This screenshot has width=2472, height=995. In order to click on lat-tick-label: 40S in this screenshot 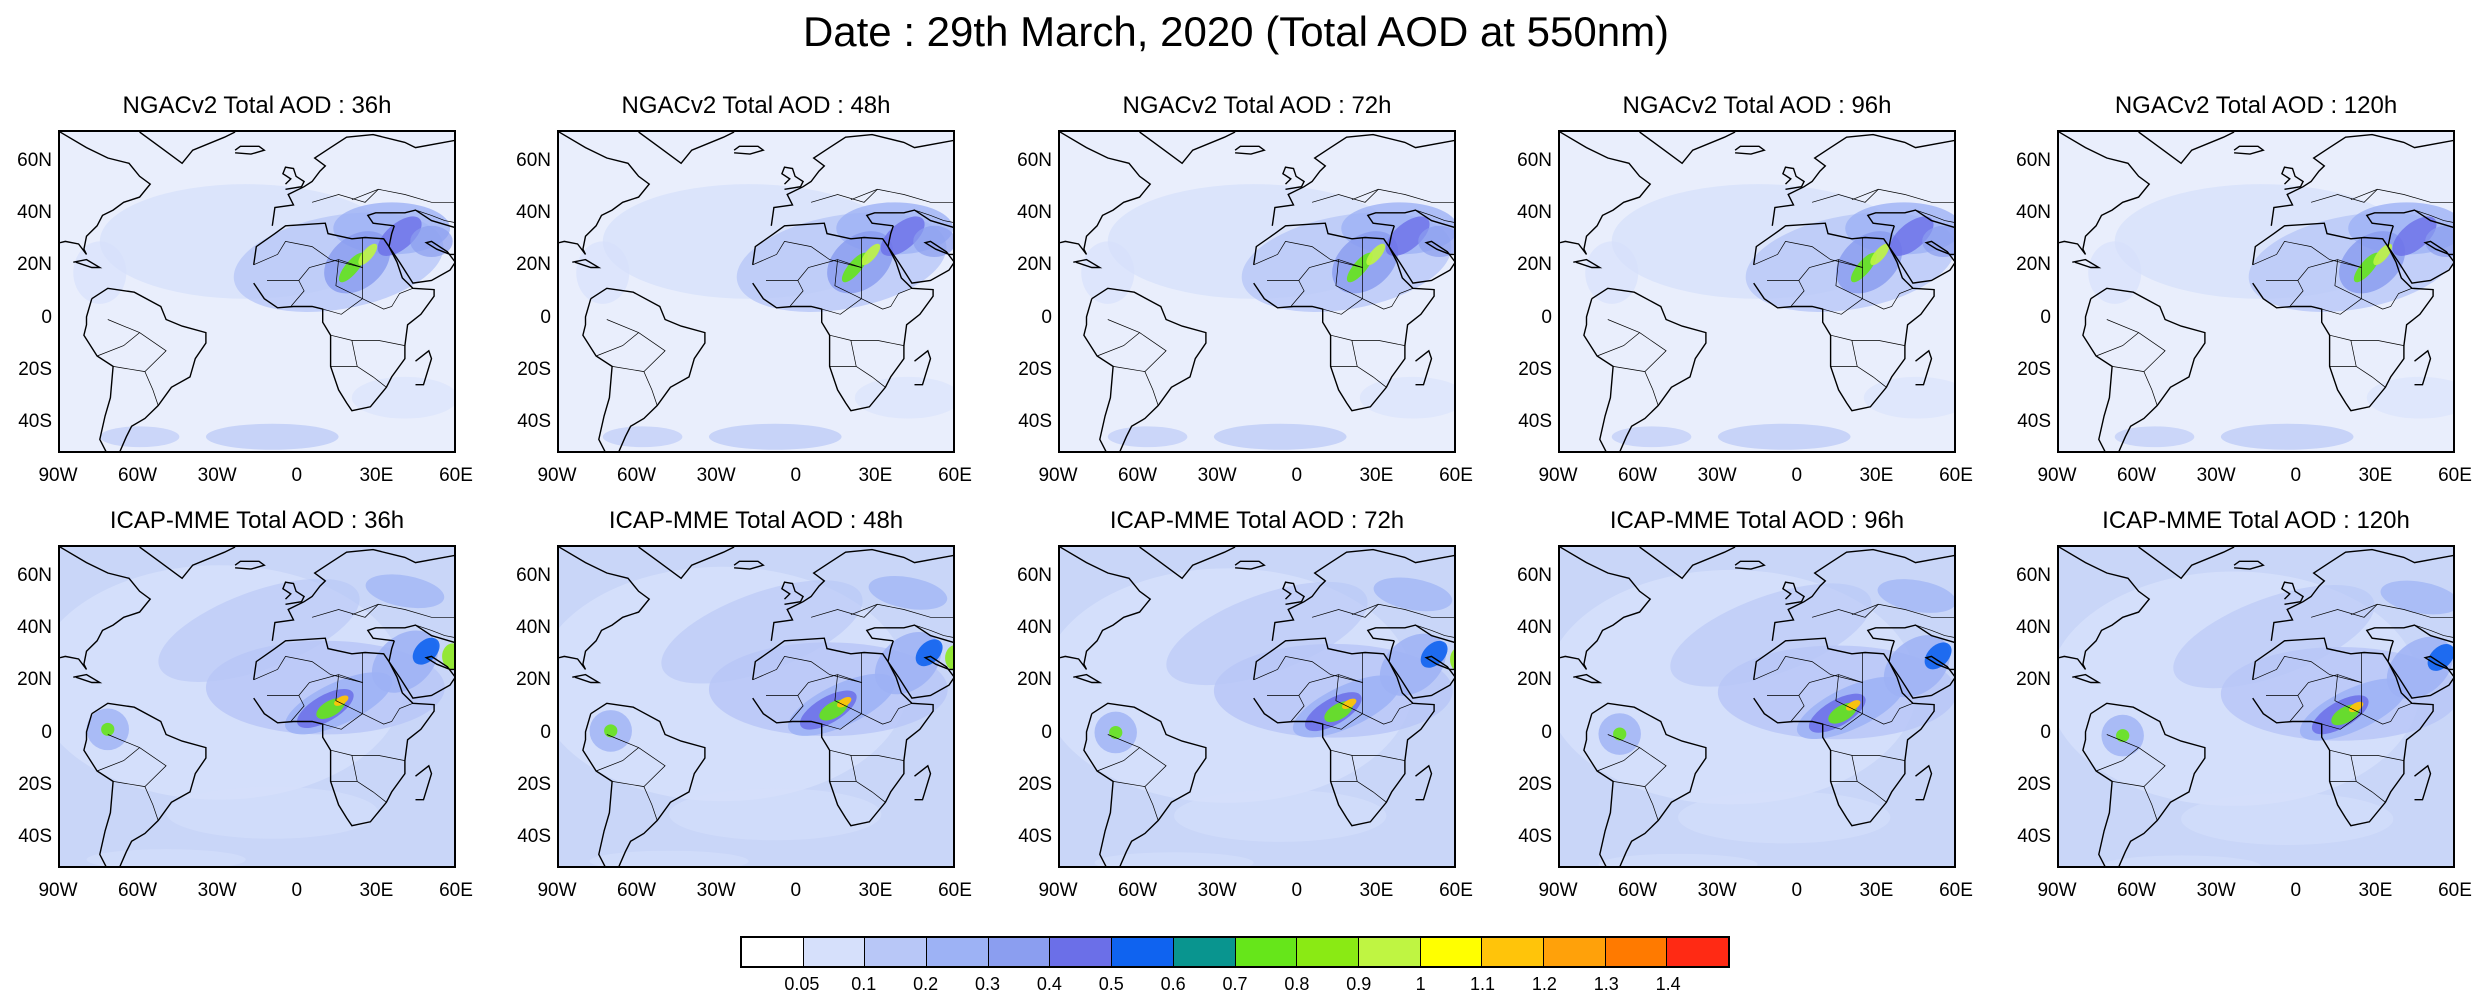, I will do `click(534, 836)`.